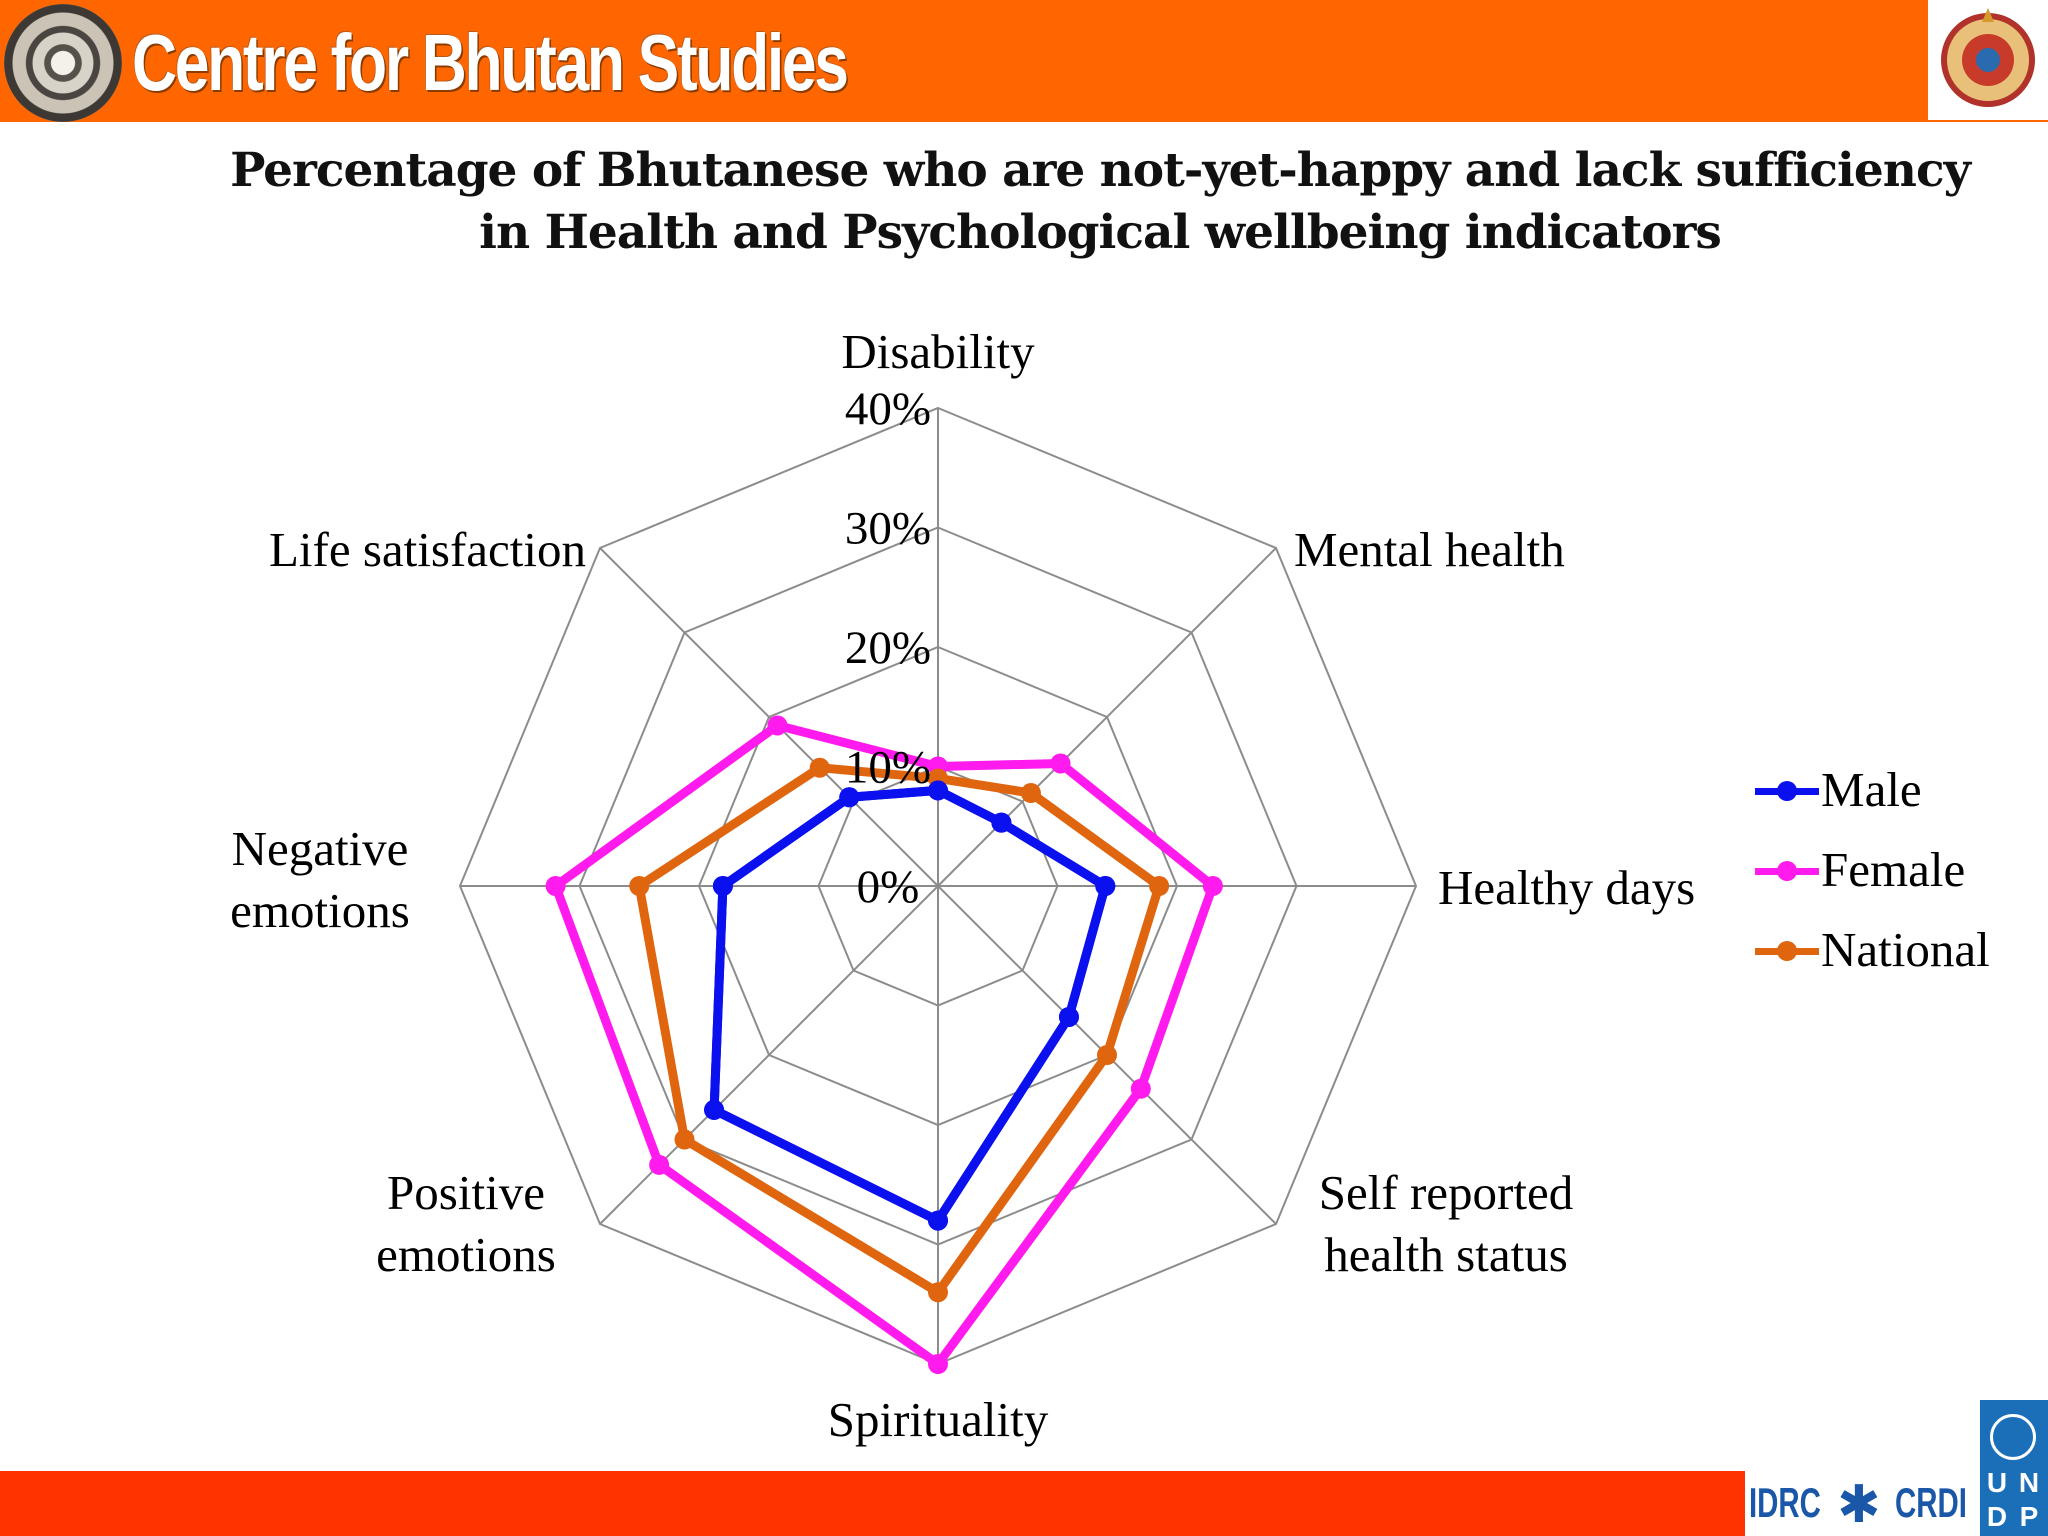 This screenshot has height=1536, width=2048. Describe the element at coordinates (1446, 1223) in the screenshot. I see `category-label: Self reported health status` at that location.